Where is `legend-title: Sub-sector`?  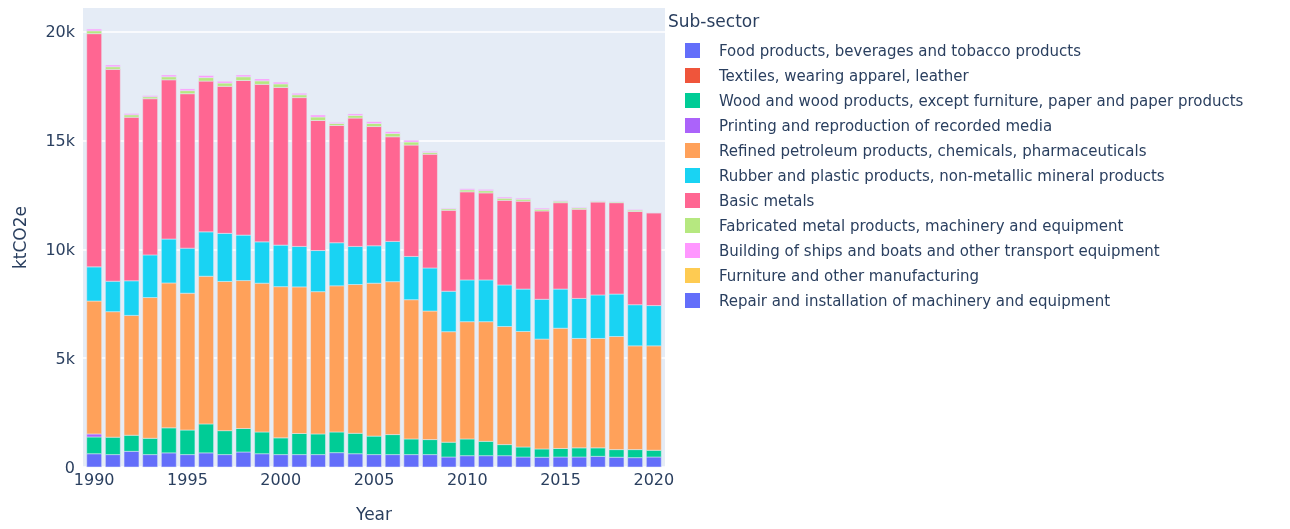
legend-title: Sub-sector is located at coordinates (714, 20).